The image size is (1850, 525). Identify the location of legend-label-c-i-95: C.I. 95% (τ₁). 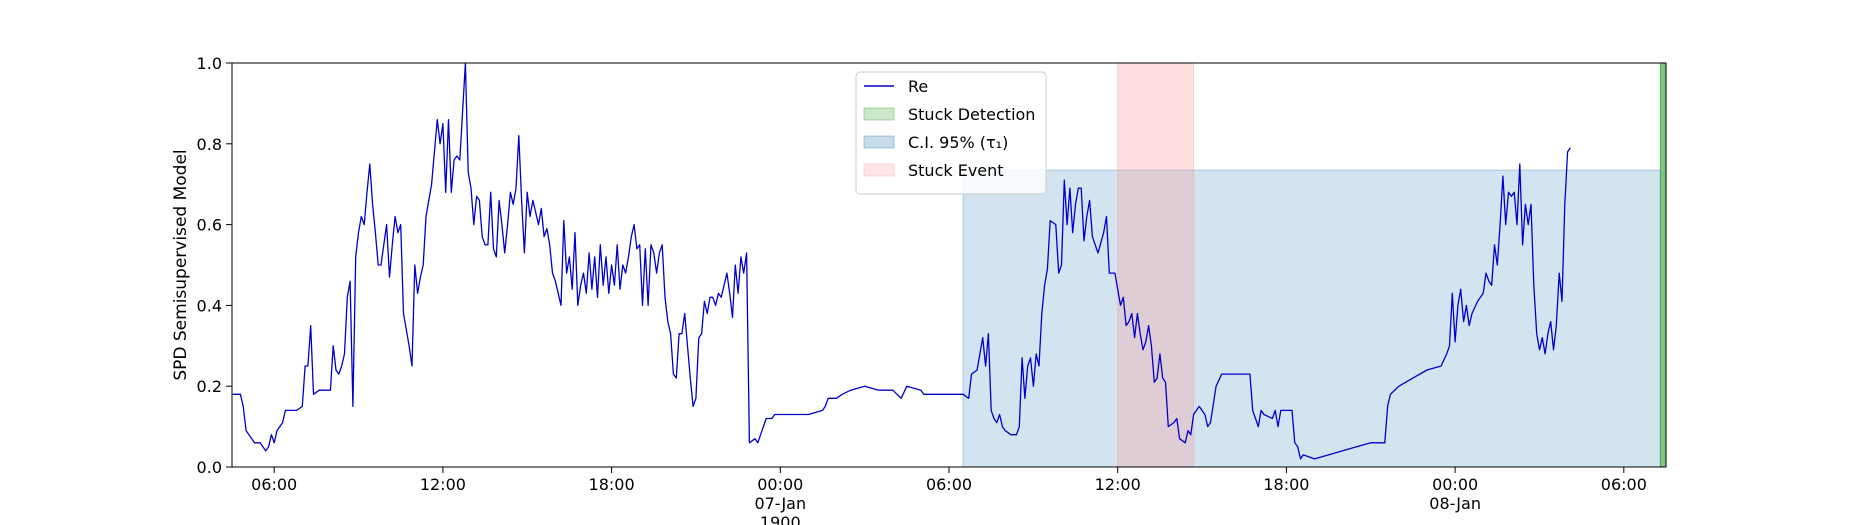
(958, 142).